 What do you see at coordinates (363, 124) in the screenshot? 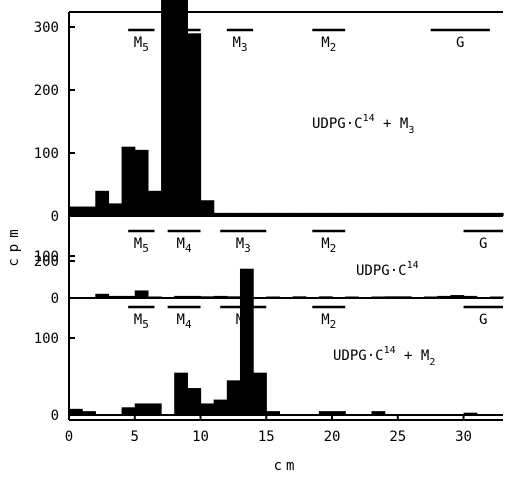
I see `panel-label-top: UDPG·C14 + M3` at bounding box center [363, 124].